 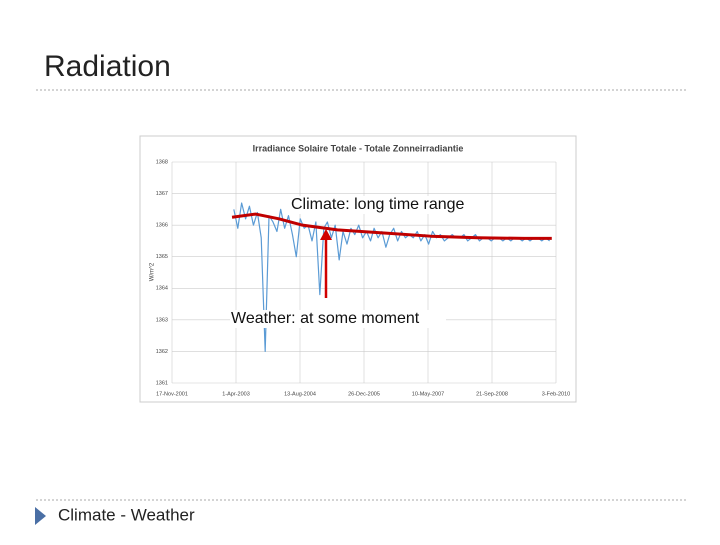 I want to click on x-tick-label: 21-Sep-2008, so click(x=492, y=394).